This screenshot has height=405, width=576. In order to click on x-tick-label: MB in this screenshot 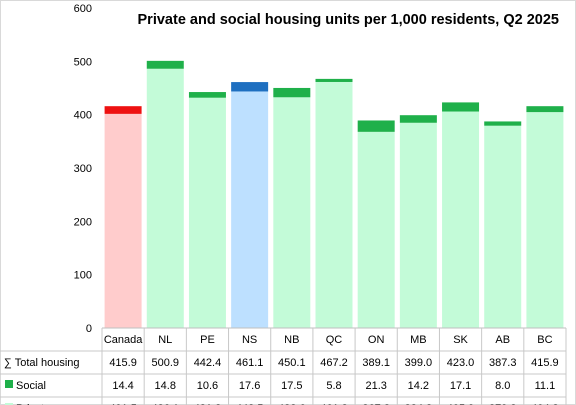, I will do `click(418, 340)`.